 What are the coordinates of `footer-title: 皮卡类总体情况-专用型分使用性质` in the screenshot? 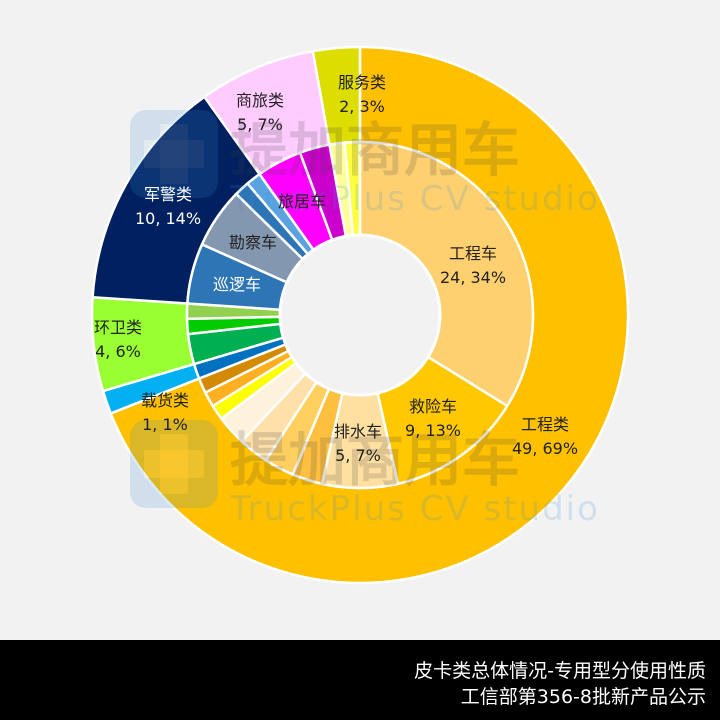 It's located at (560, 671).